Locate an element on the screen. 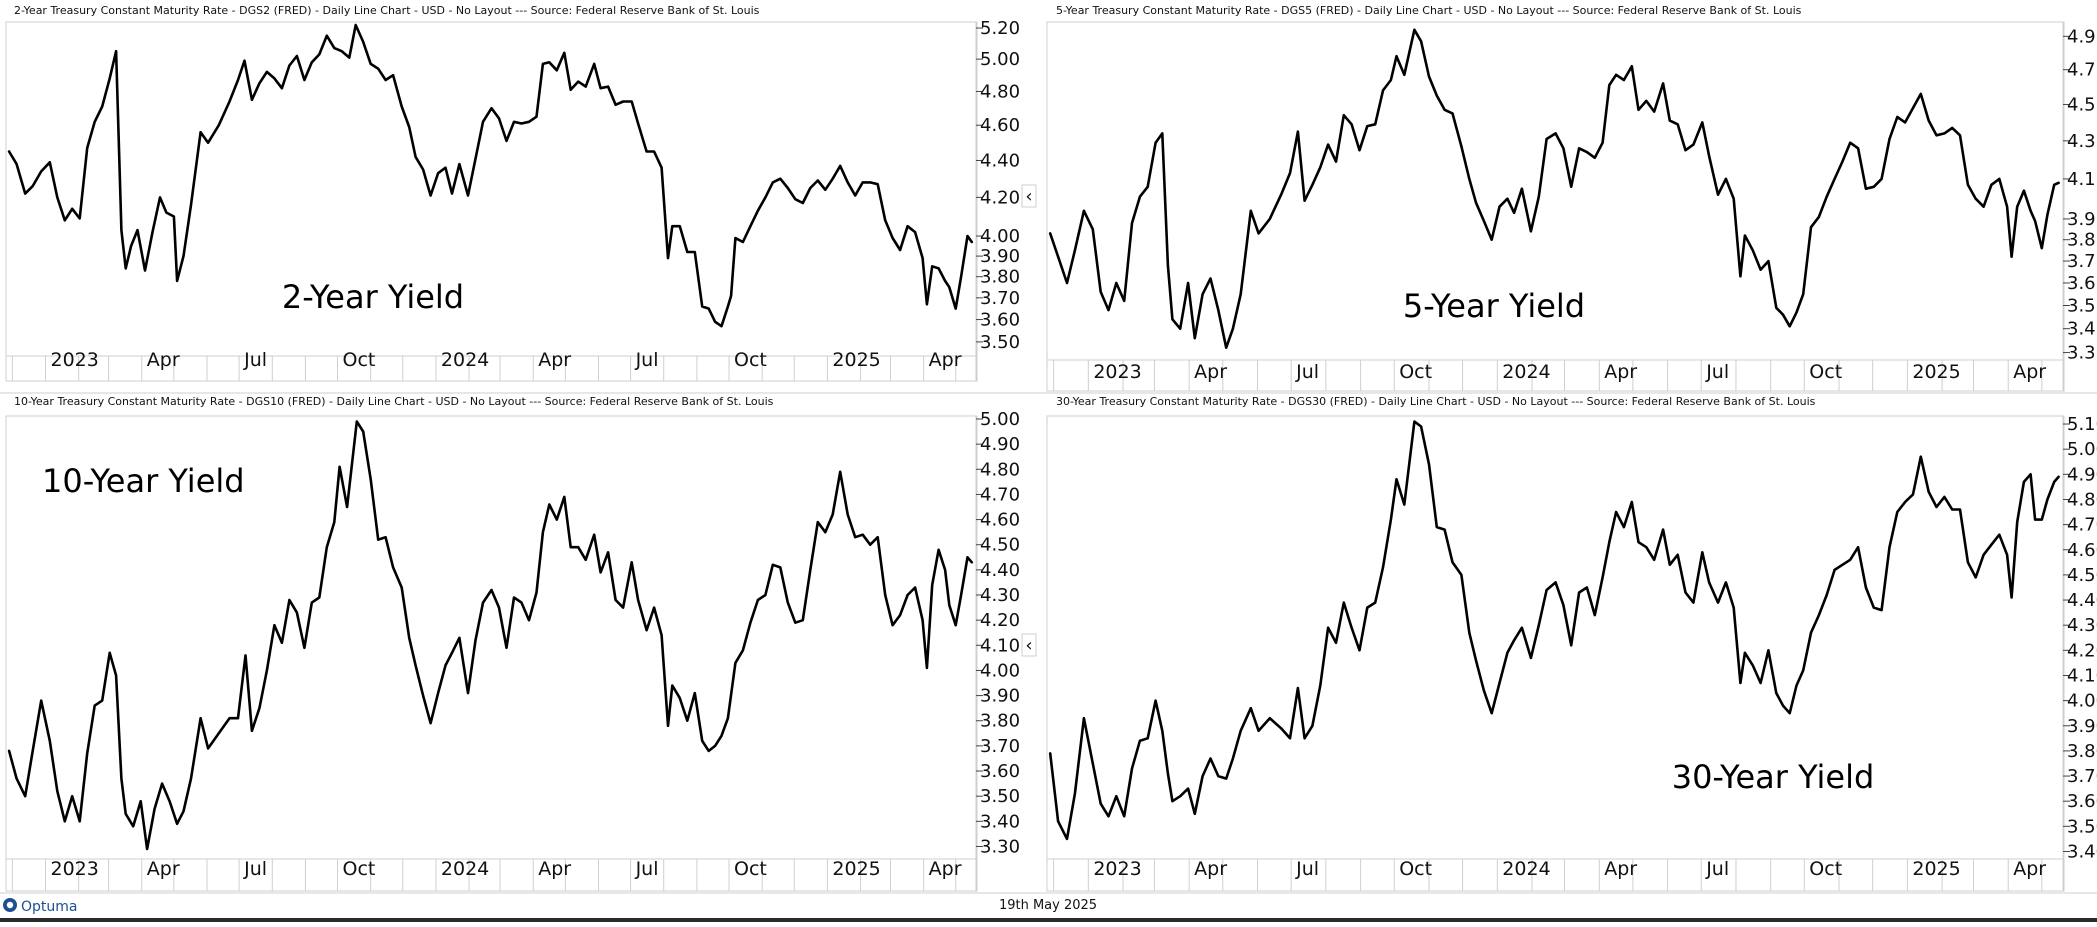 Image resolution: width=2097 pixels, height=927 pixels. y-tick-label: 4.9 is located at coordinates (2081, 36).